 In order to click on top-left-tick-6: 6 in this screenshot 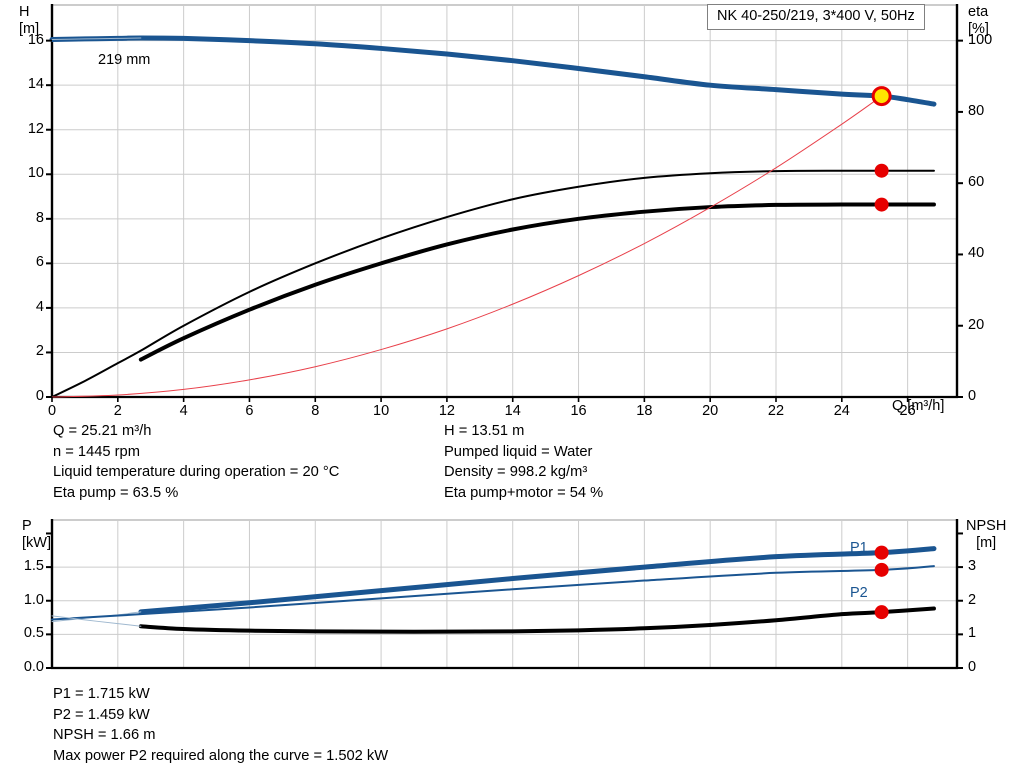, I will do `click(39, 262)`.